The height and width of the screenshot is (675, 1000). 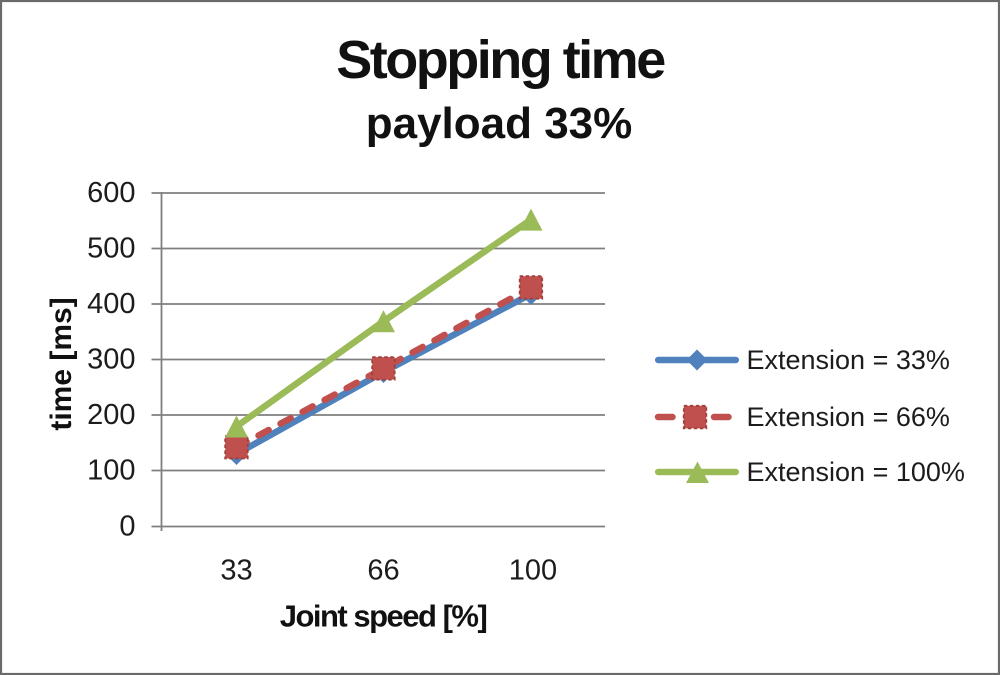 I want to click on svg-text: 500, so click(x=111, y=249).